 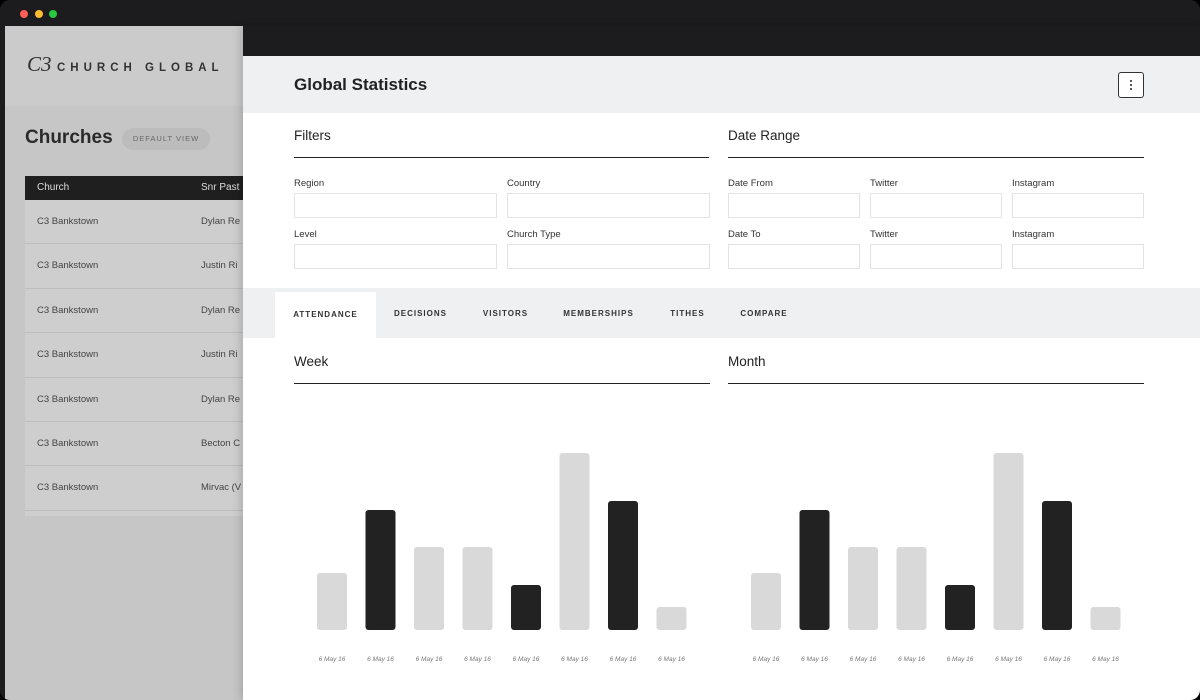 I want to click on view-badge: DEFAULT VIEW, so click(x=166, y=139).